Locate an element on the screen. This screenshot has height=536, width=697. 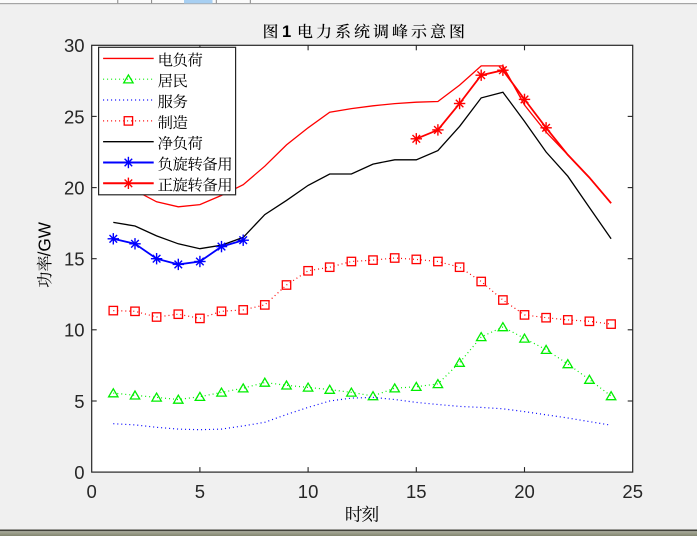
svg-text: /GW is located at coordinates (44, 238).